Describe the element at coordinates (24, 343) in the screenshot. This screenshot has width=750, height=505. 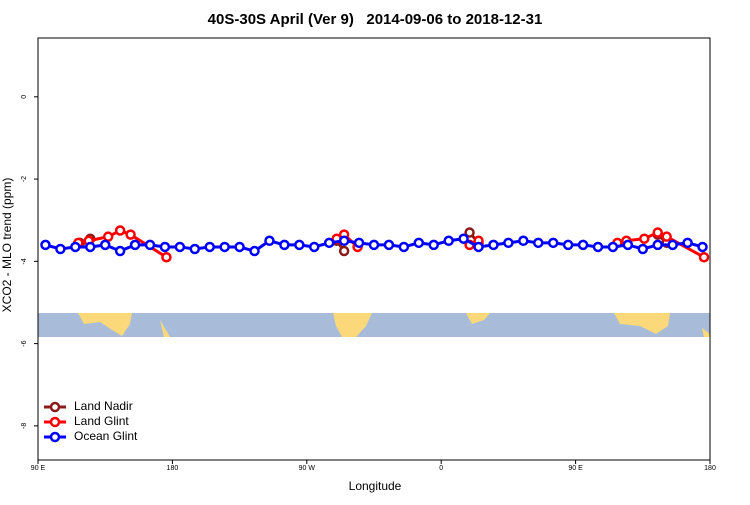
I see `y-tick-label: -6` at that location.